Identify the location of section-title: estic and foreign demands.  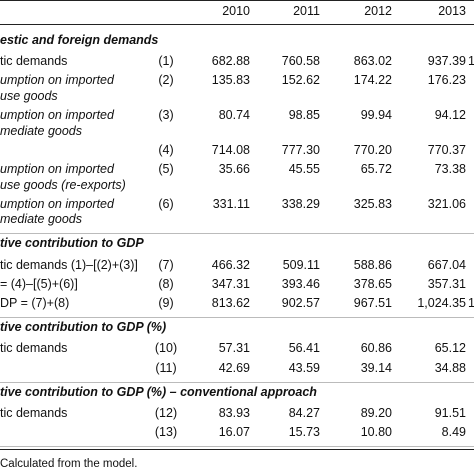
(79, 40).